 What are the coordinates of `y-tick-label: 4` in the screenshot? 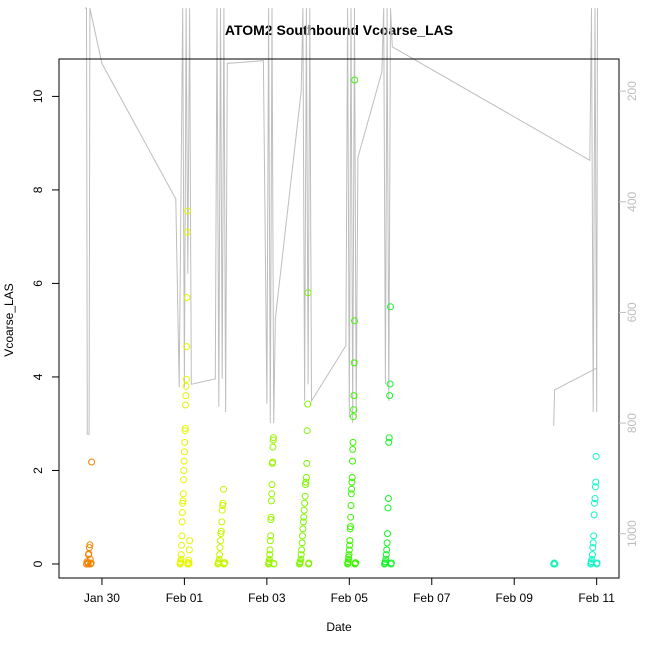 It's located at (38, 376).